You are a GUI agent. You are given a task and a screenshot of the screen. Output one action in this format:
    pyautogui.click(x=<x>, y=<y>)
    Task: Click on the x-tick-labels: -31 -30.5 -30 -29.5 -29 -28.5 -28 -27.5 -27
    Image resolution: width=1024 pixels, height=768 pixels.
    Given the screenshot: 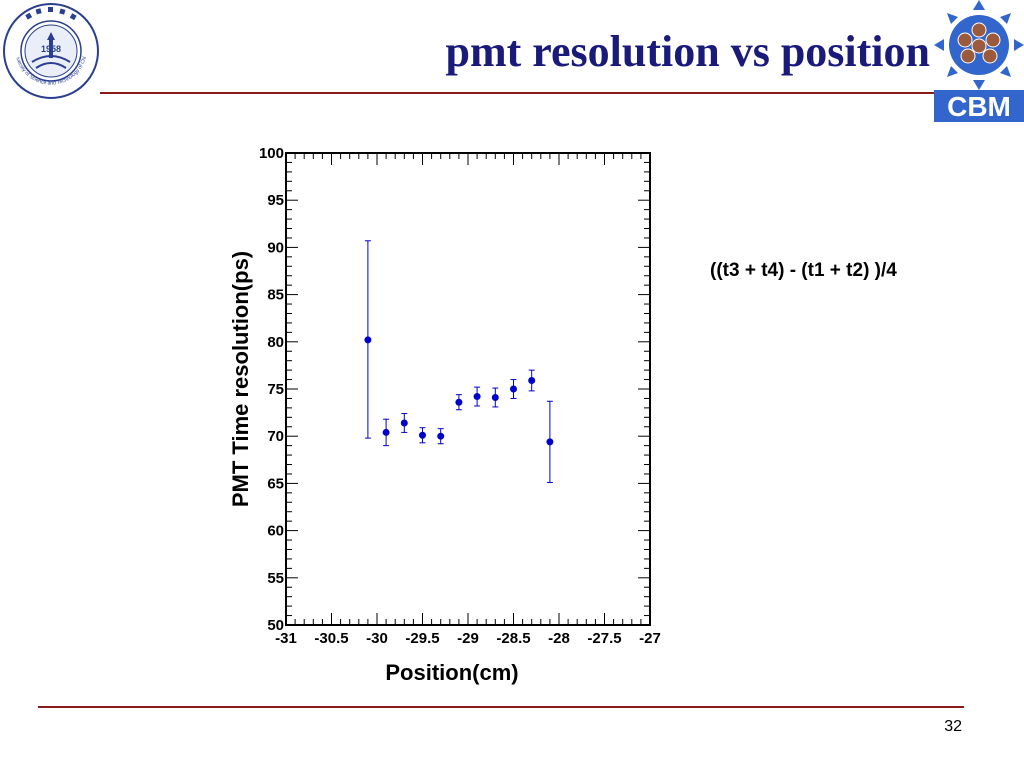 What is the action you would take?
    pyautogui.click(x=468, y=638)
    